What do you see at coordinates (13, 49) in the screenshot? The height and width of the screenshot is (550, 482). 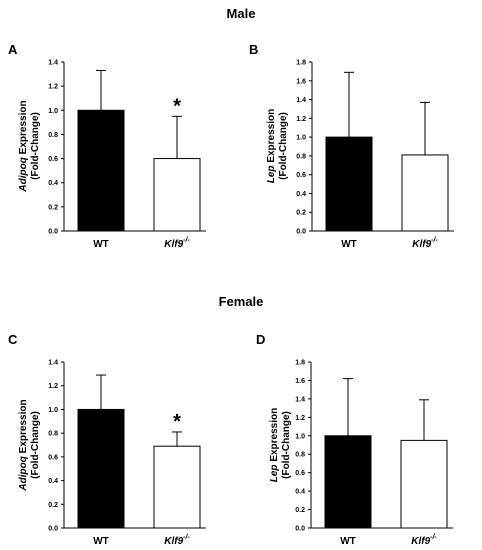 I see `panel-letter: A` at bounding box center [13, 49].